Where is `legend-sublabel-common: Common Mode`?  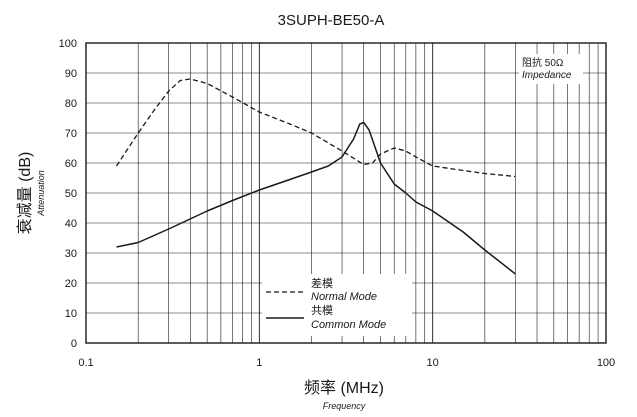
legend-sublabel-common: Common Mode is located at coordinates (348, 325).